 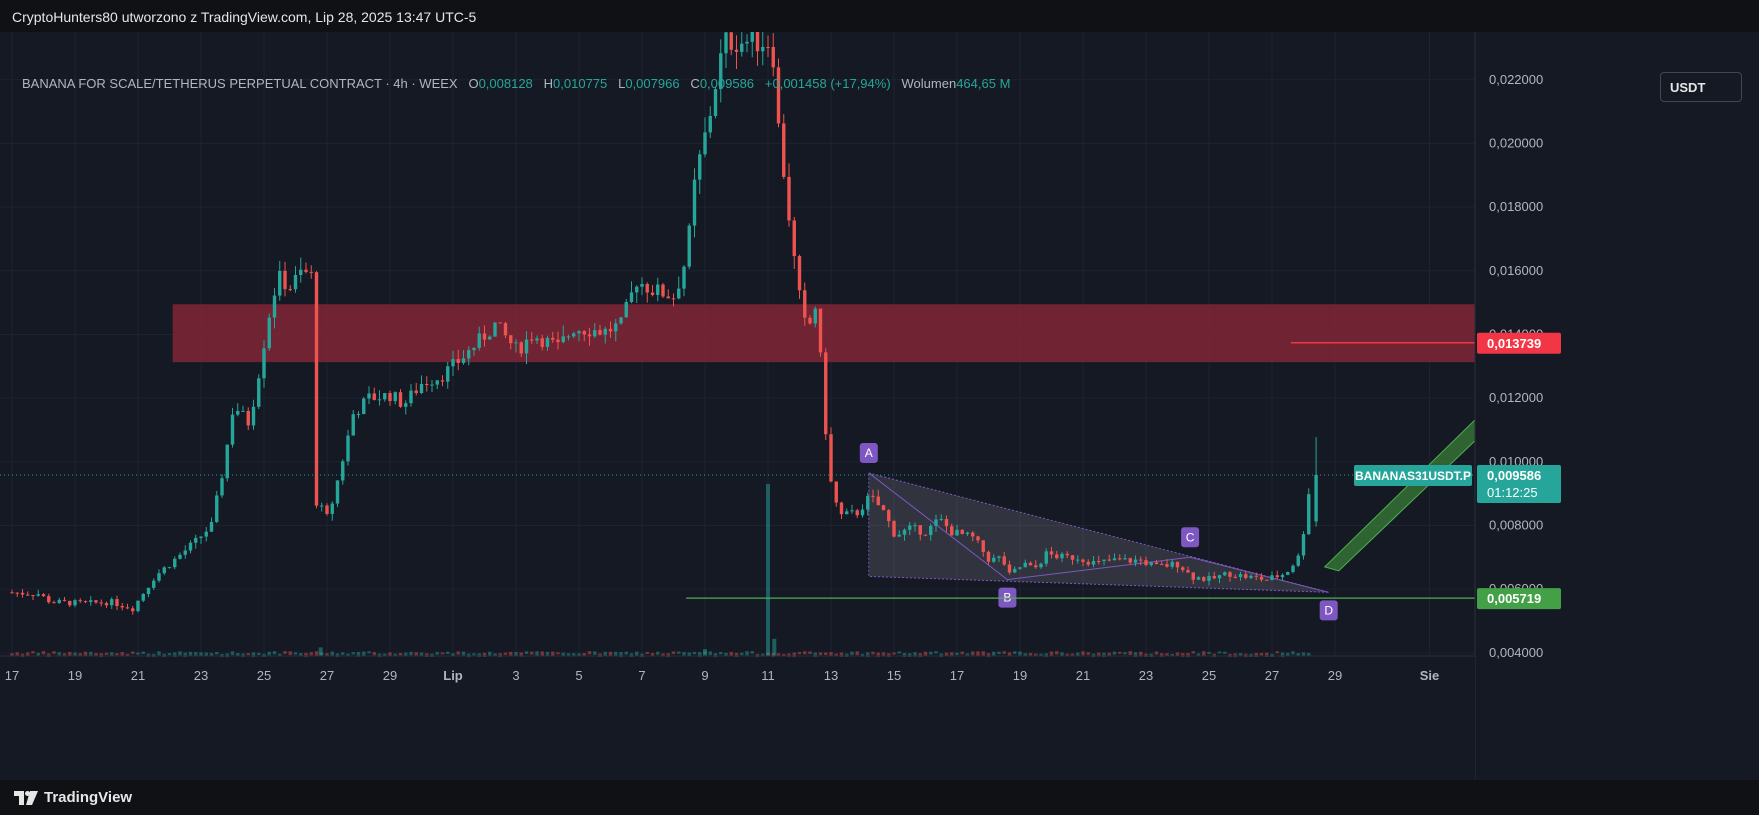 What do you see at coordinates (1516, 79) in the screenshot?
I see `price-tick-label: 0,022000` at bounding box center [1516, 79].